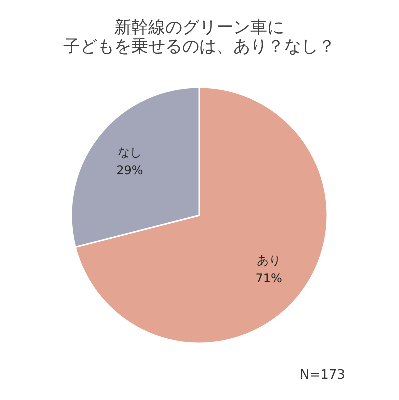 This screenshot has height=400, width=399. What do you see at coordinates (199, 28) in the screenshot?
I see `chart-title: 新幹線のグリーン車に` at bounding box center [199, 28].